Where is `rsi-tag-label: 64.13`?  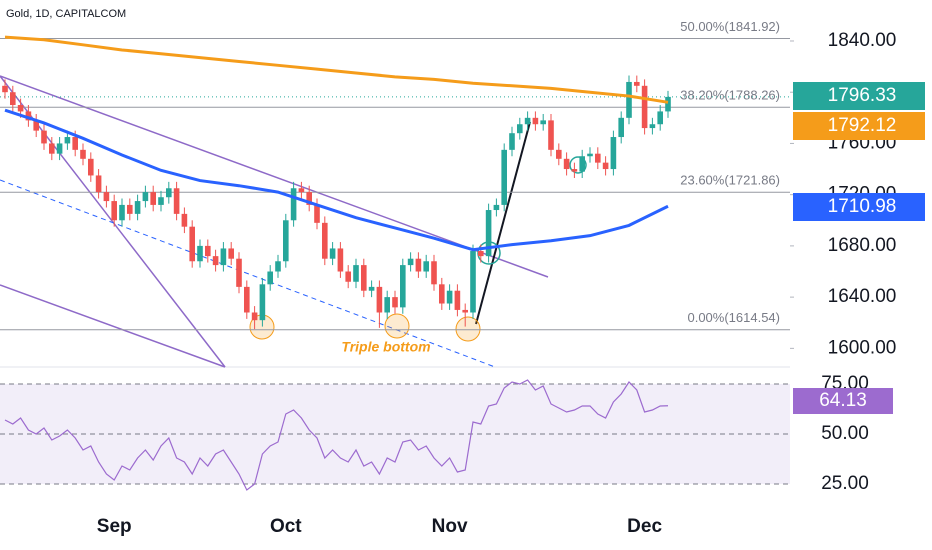 rsi-tag-label: 64.13 is located at coordinates (843, 400).